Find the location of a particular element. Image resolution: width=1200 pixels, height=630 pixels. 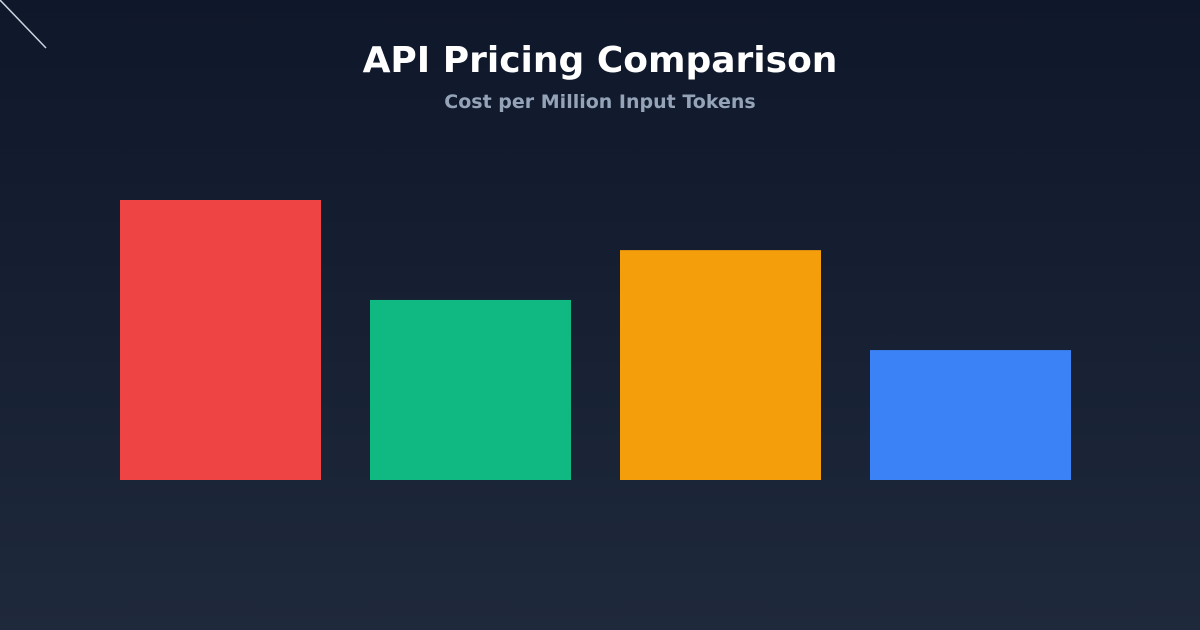

corner-decoration is located at coordinates (23, 24).